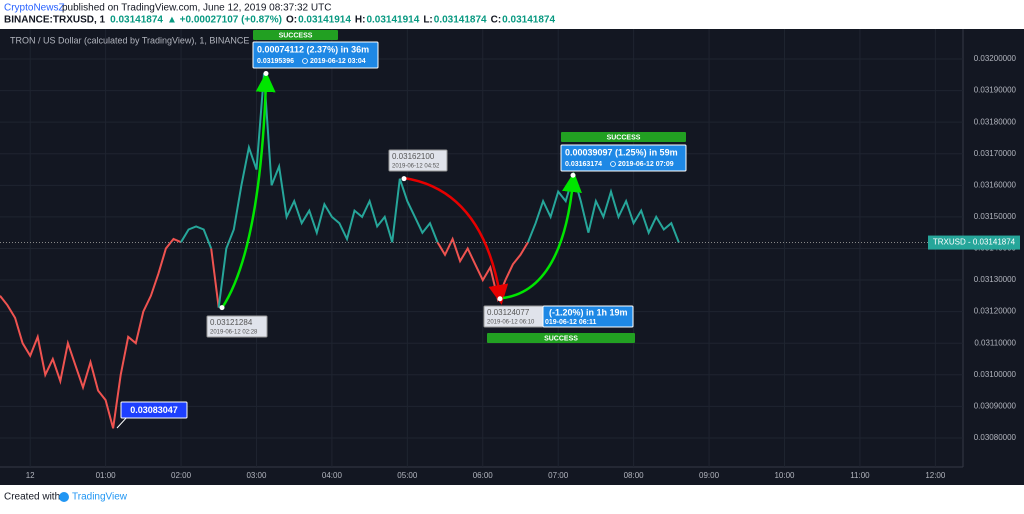 This screenshot has height=514, width=1024. What do you see at coordinates (32, 497) in the screenshot?
I see `footer-created: Created with` at bounding box center [32, 497].